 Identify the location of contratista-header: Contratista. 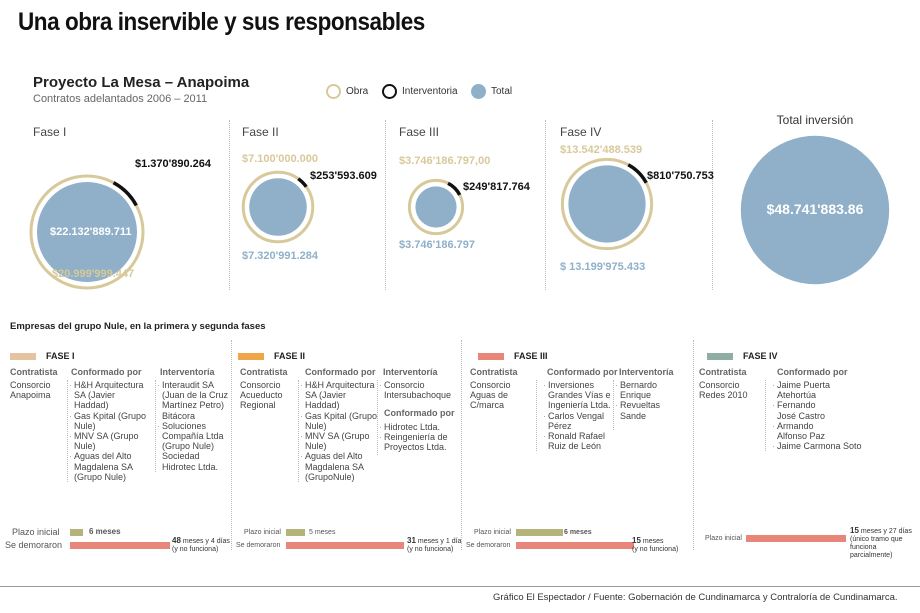
(723, 372).